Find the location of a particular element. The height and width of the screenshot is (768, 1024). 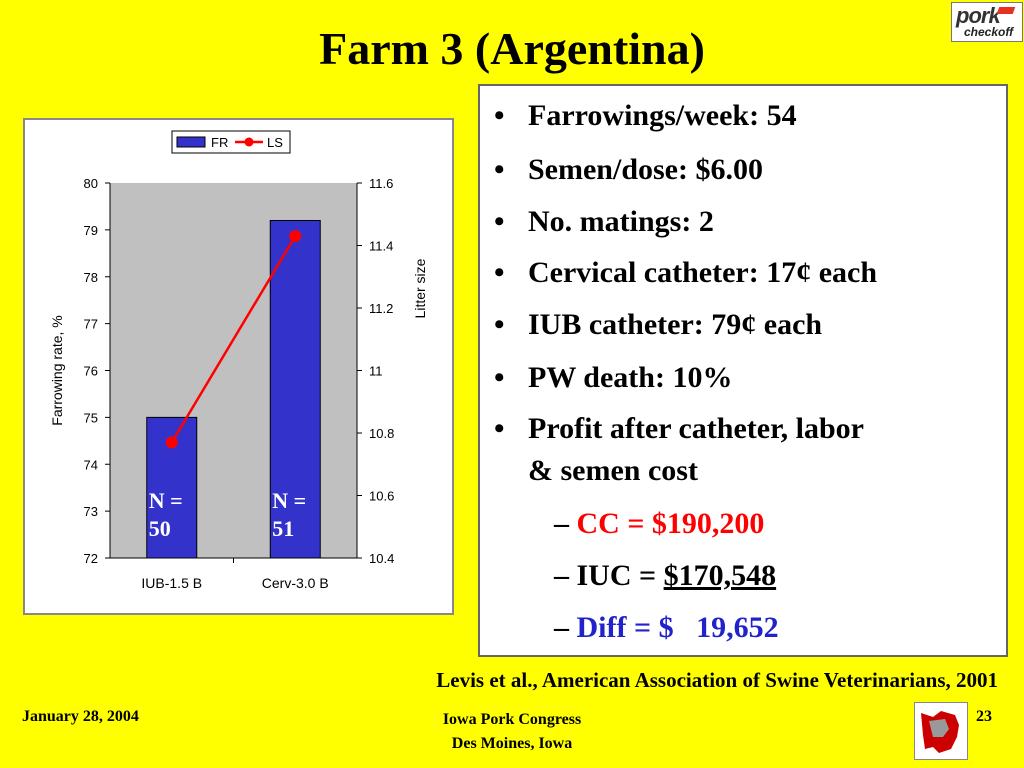

left-tick-label: 80 is located at coordinates (91, 183).